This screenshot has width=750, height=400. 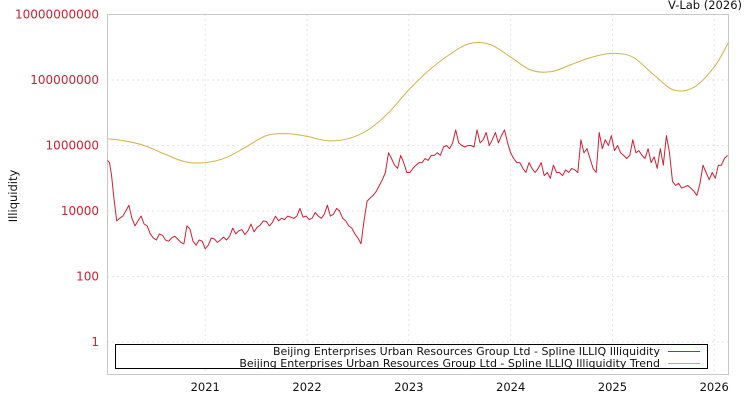 What do you see at coordinates (95, 342) in the screenshot?
I see `y-tick-label: 1` at bounding box center [95, 342].